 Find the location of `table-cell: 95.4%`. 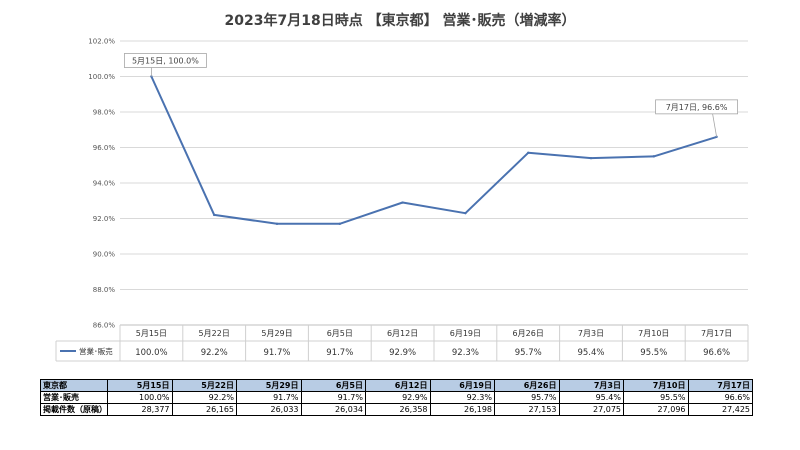

table-cell: 95.4% is located at coordinates (591, 397).